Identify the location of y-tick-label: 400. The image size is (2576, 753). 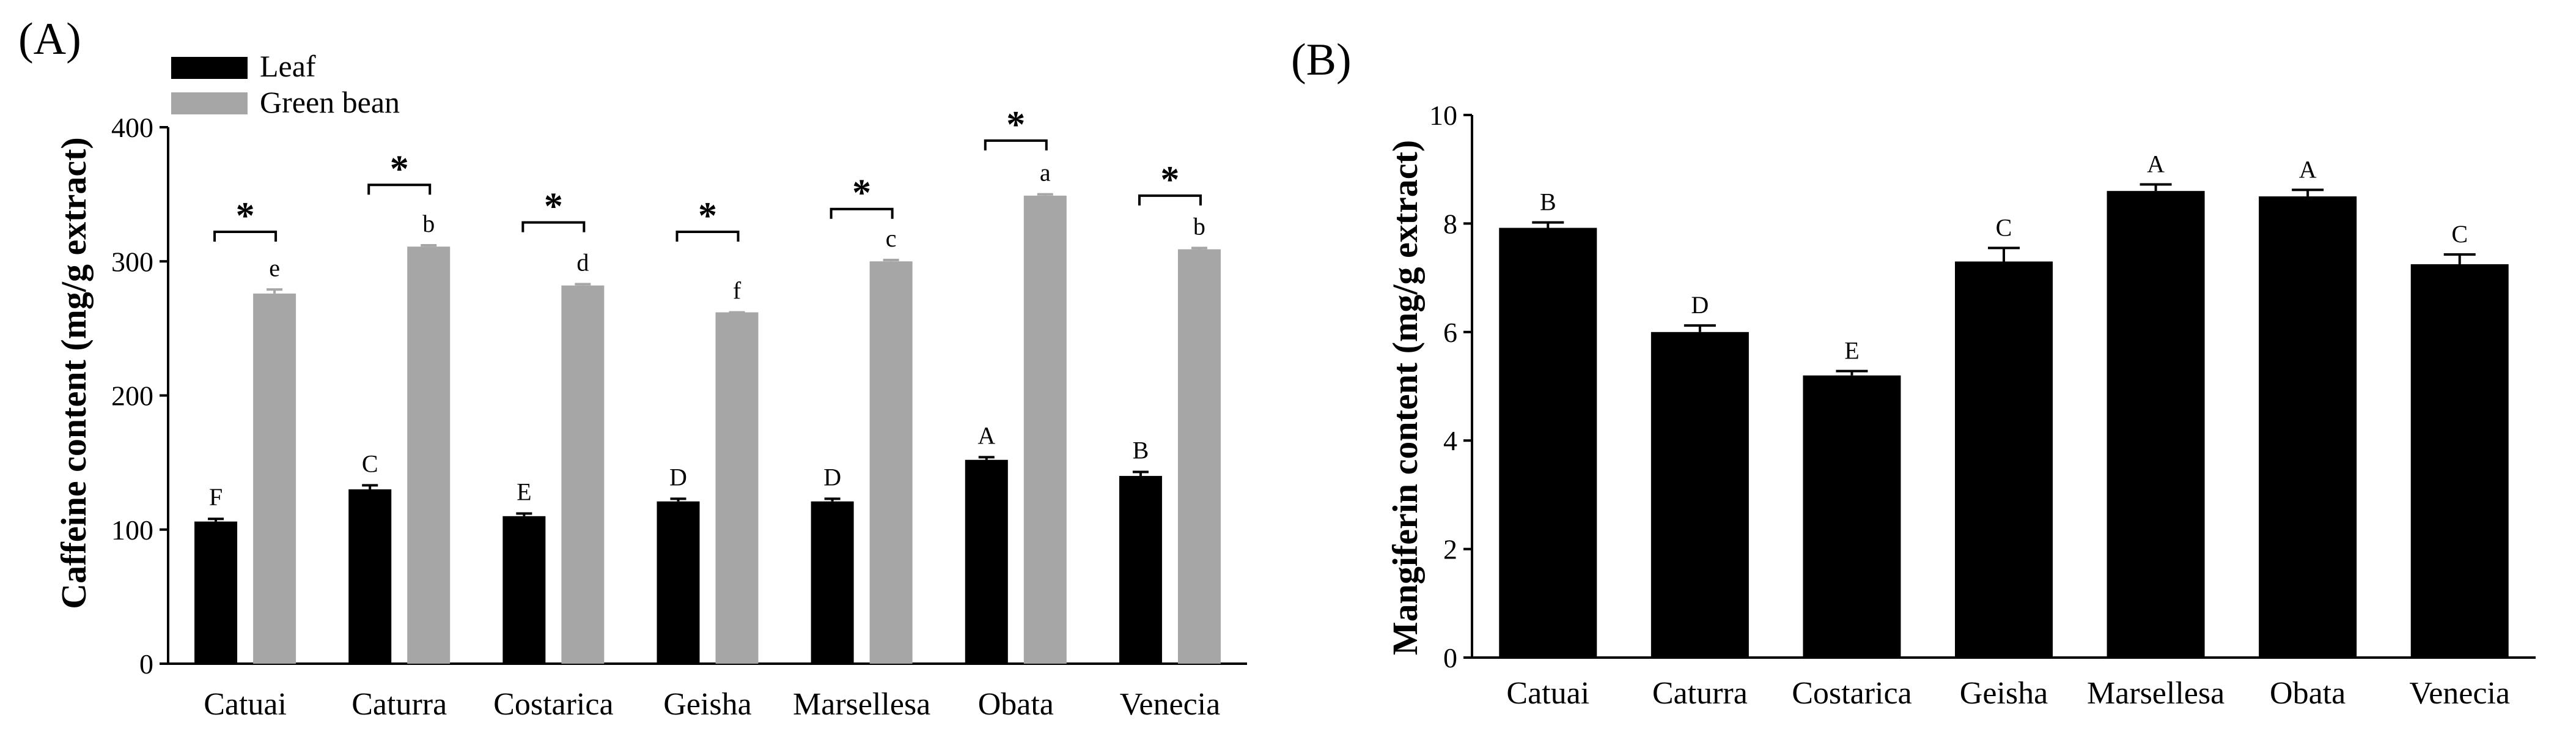
(132, 128).